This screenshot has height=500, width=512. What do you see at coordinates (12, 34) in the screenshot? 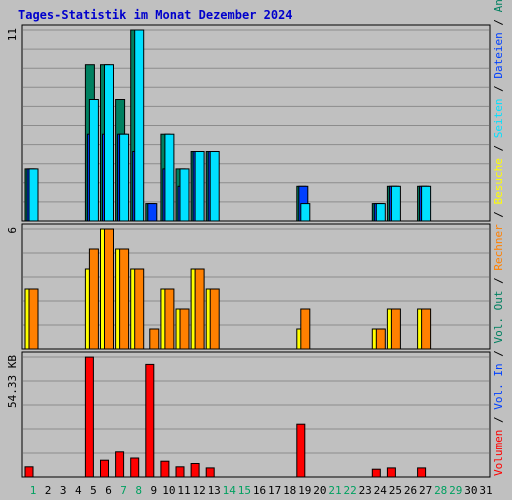
I see `hits-y-axis-label: 11` at bounding box center [12, 34].